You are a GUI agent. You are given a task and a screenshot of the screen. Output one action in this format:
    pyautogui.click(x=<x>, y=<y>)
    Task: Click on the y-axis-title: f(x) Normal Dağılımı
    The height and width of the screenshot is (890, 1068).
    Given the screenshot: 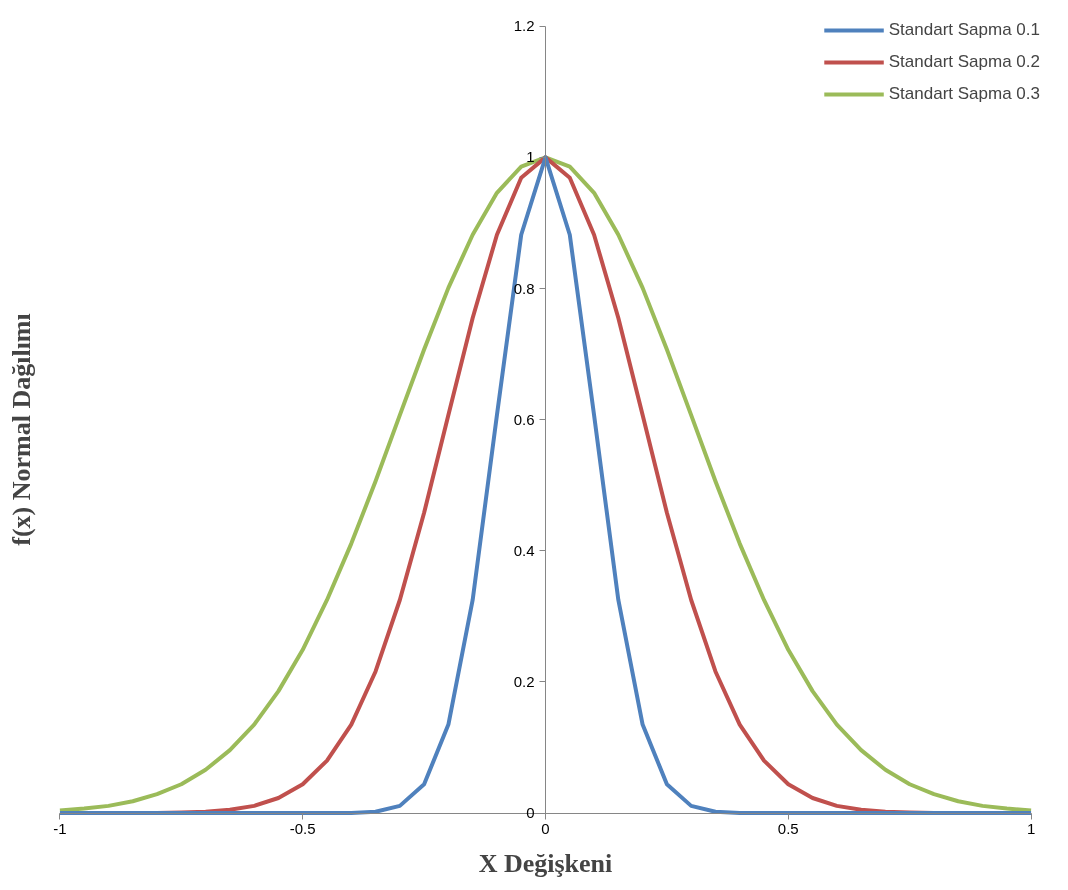 What is the action you would take?
    pyautogui.click(x=21, y=429)
    